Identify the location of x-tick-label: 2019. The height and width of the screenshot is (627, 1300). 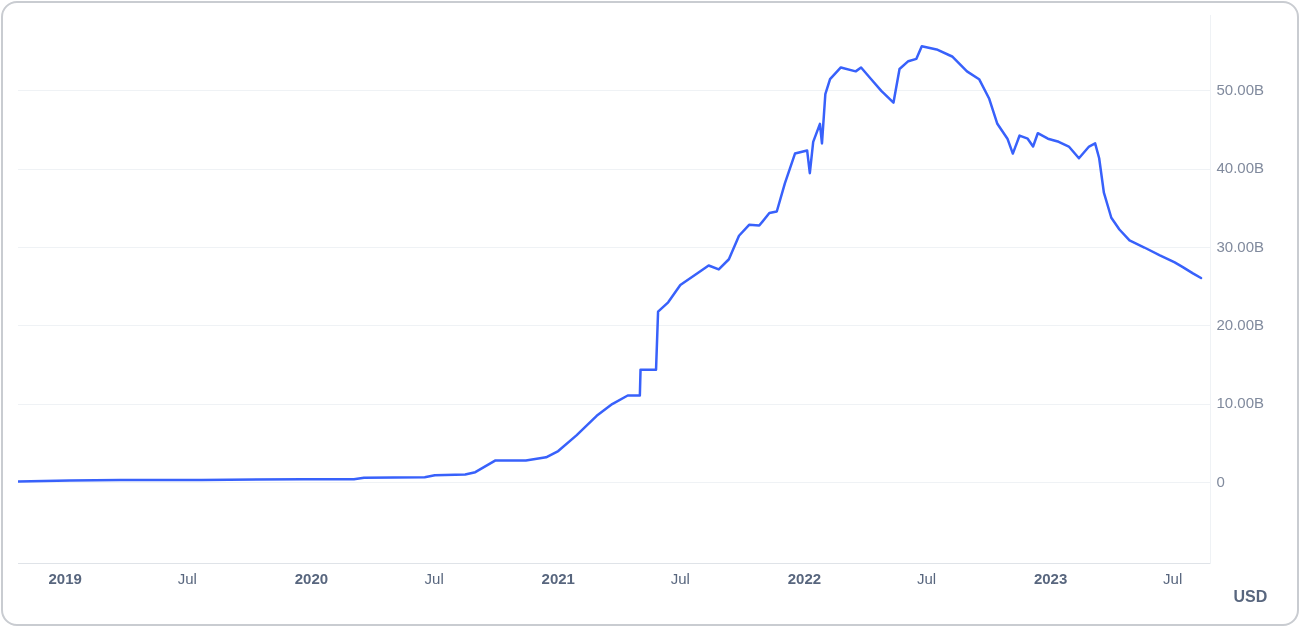
(65, 579).